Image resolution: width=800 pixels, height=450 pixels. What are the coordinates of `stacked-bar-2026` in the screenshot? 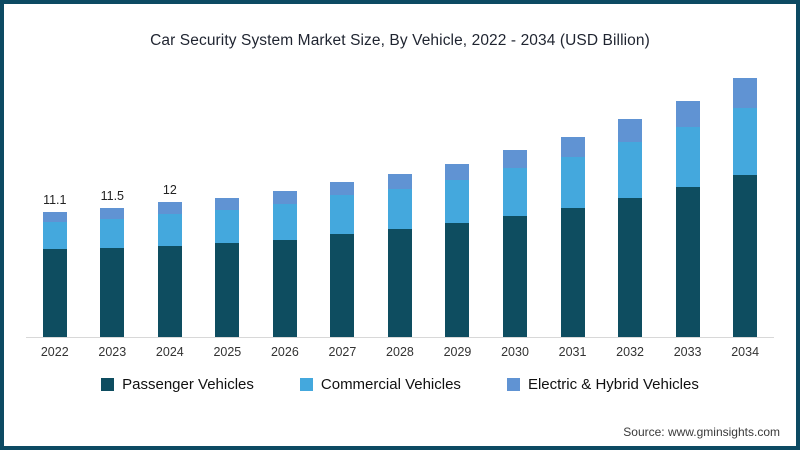 It's located at (284, 263).